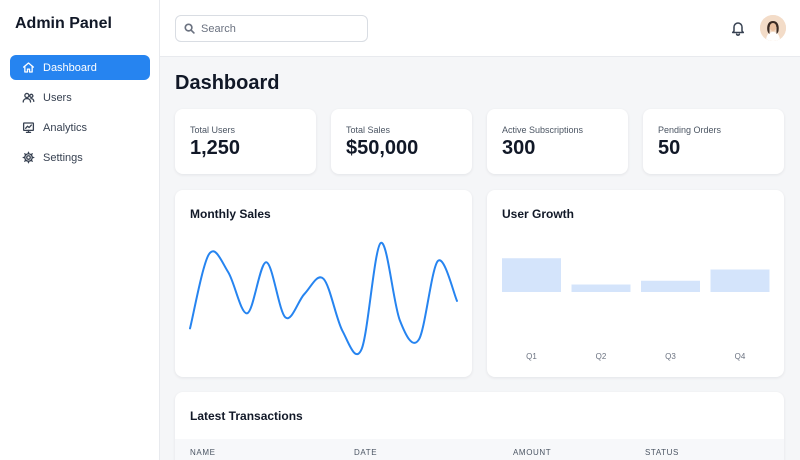  I want to click on bar-q3, so click(670, 286).